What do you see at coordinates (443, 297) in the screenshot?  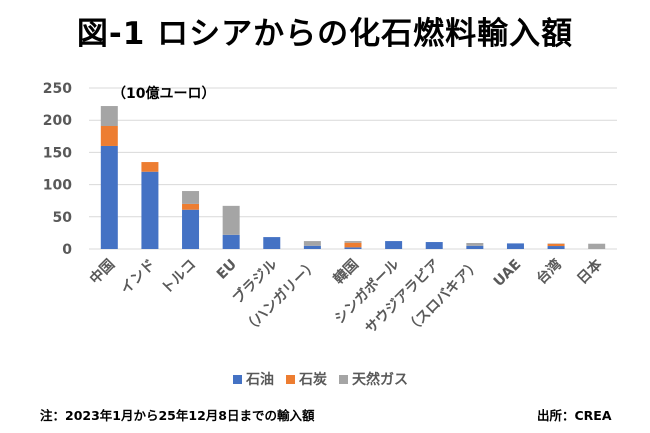 I see `x-category-label: （スロバキア）` at bounding box center [443, 297].